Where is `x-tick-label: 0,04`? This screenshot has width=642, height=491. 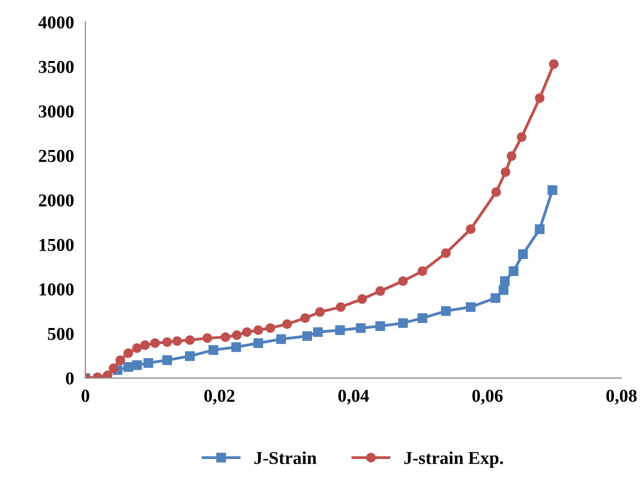 x-tick-label: 0,04 is located at coordinates (353, 397).